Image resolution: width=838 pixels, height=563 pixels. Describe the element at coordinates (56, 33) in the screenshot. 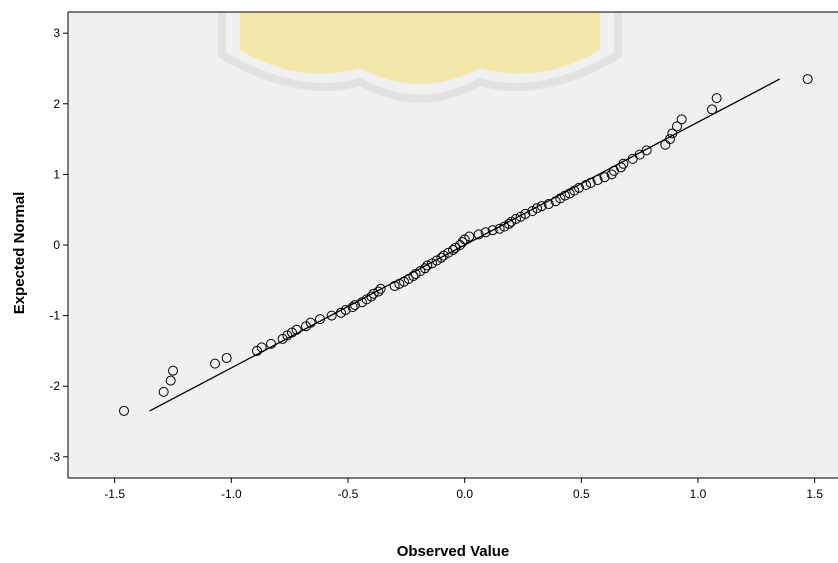

I see `y-tick-label: 3` at that location.